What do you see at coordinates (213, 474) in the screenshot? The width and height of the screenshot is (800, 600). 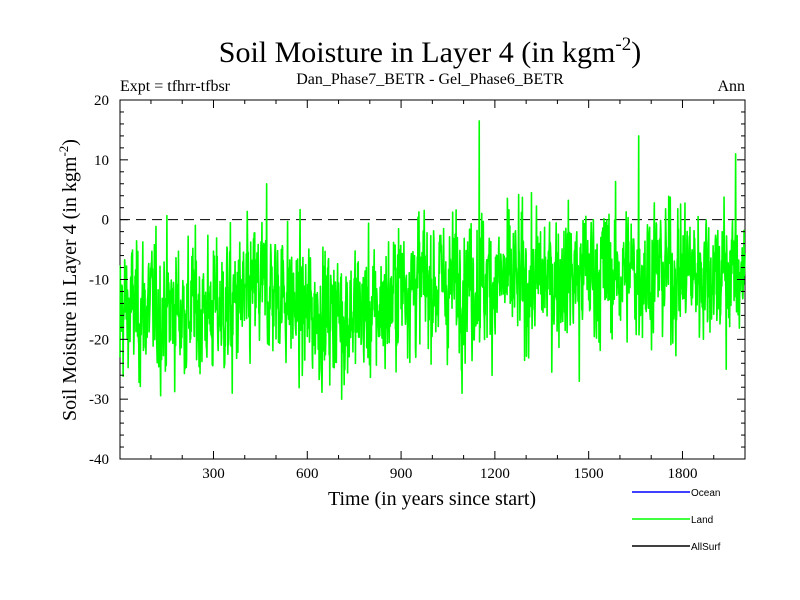 I see `x-tick-label: 300` at bounding box center [213, 474].